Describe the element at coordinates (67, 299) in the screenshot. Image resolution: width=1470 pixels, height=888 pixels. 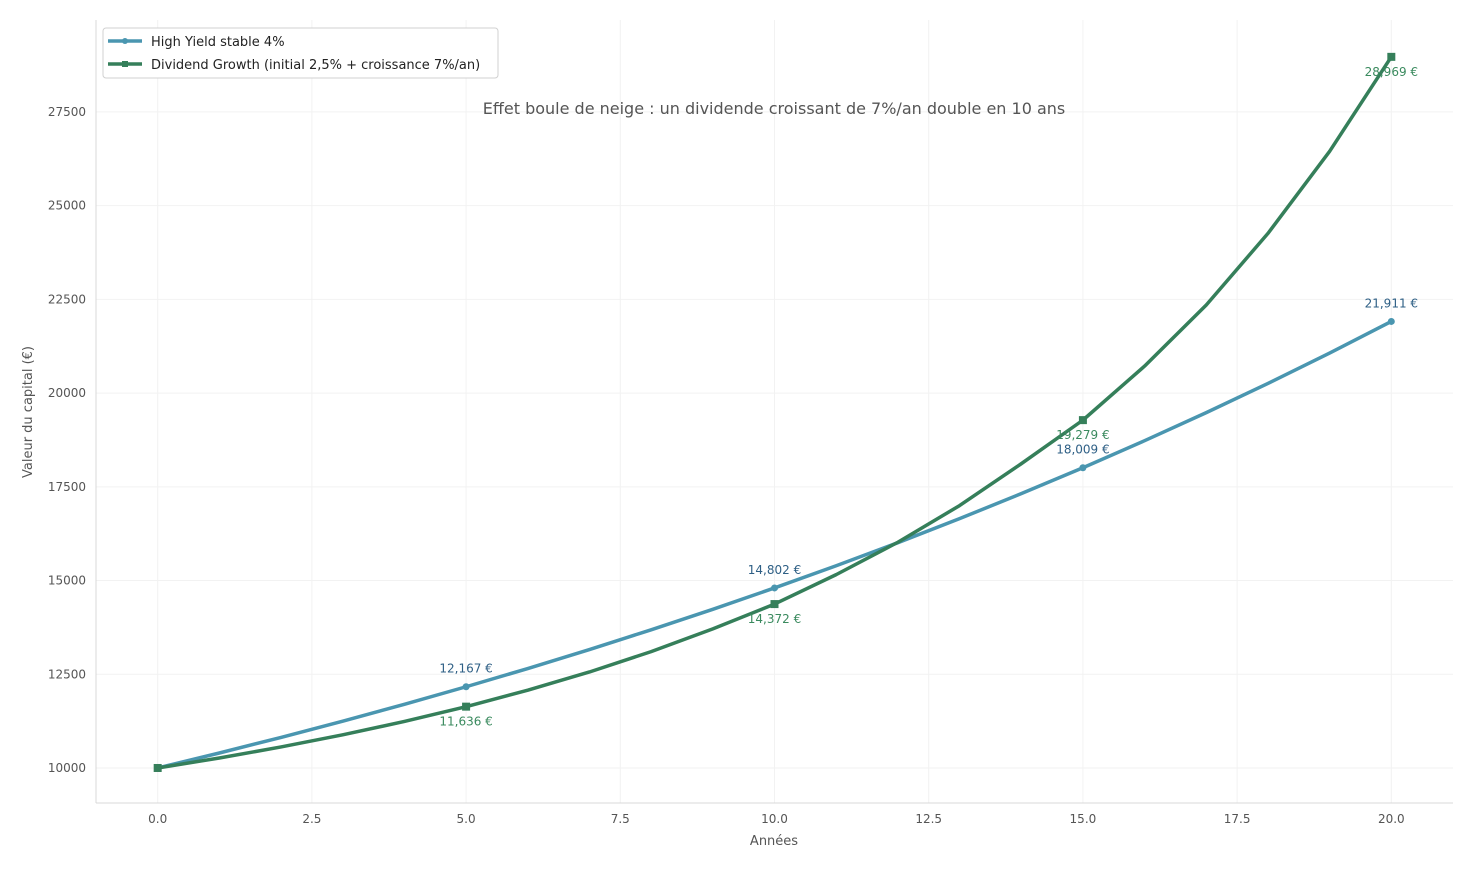
I see `y-tick-label: 22500` at that location.